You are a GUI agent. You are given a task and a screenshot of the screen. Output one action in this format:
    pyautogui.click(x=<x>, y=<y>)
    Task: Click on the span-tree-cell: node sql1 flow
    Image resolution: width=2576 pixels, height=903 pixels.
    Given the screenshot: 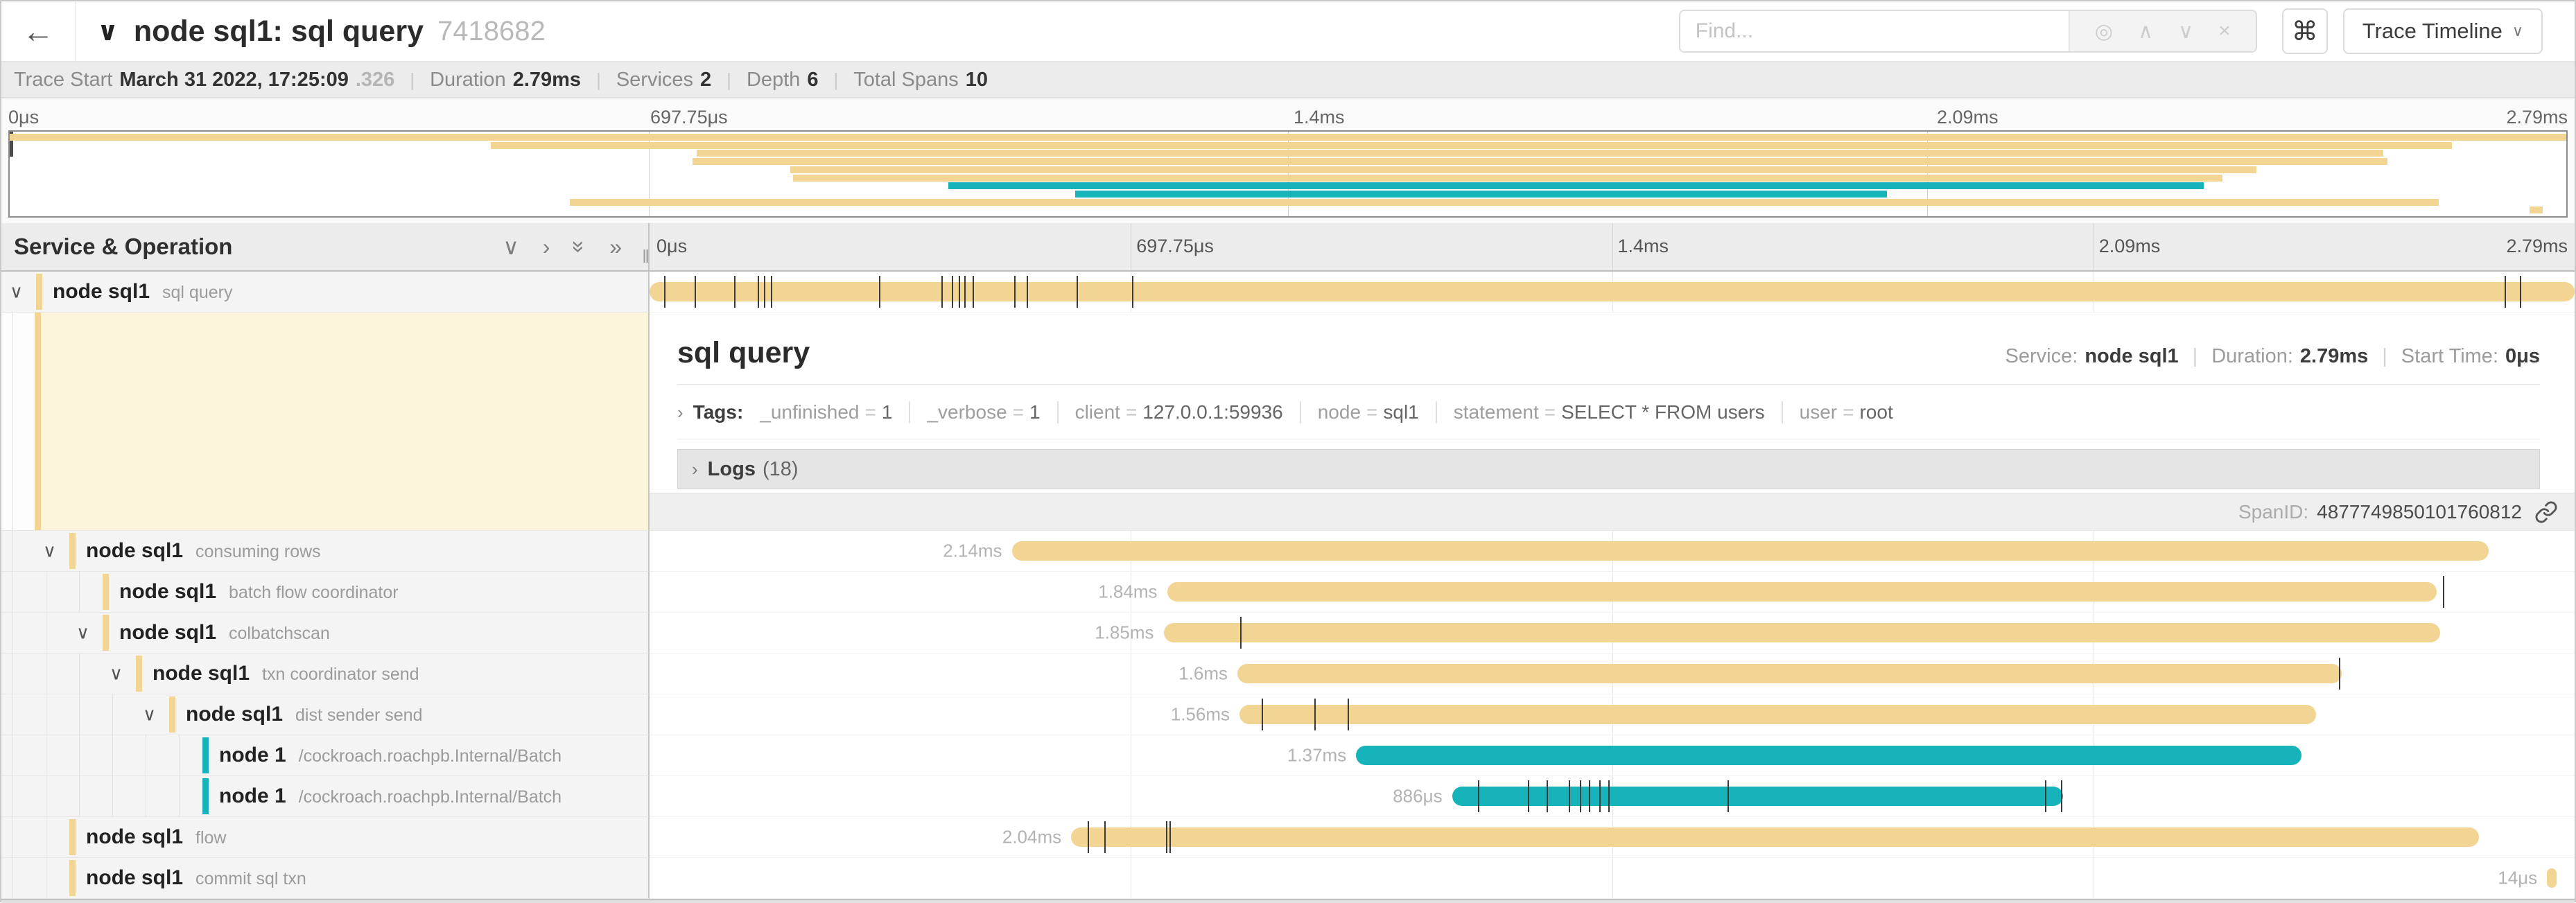 What is the action you would take?
    pyautogui.click(x=325, y=837)
    